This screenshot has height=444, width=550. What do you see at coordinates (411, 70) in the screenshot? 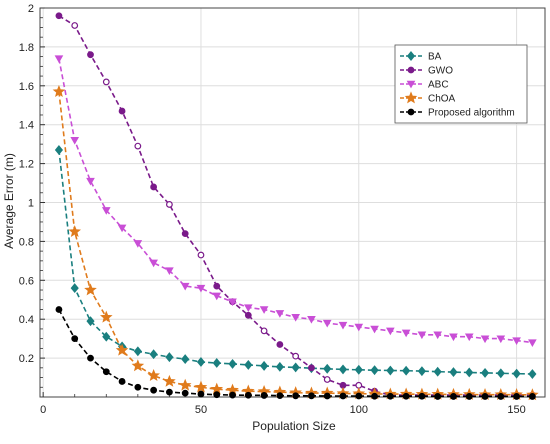
I see `legend-marker-gwo` at bounding box center [411, 70].